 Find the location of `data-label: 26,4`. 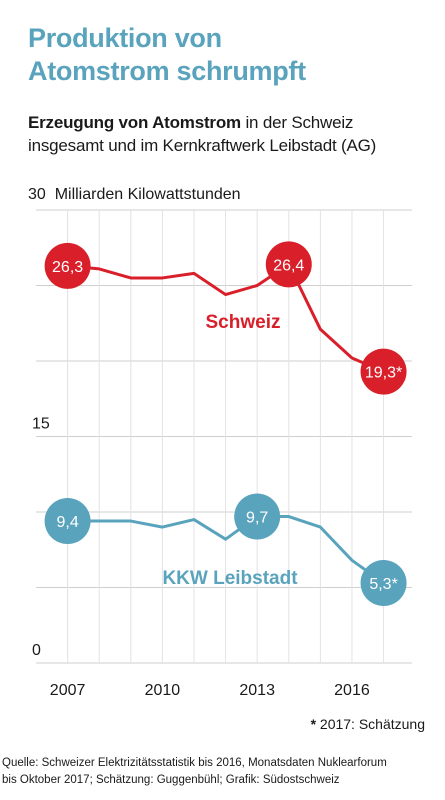

data-label: 26,4 is located at coordinates (288, 265).